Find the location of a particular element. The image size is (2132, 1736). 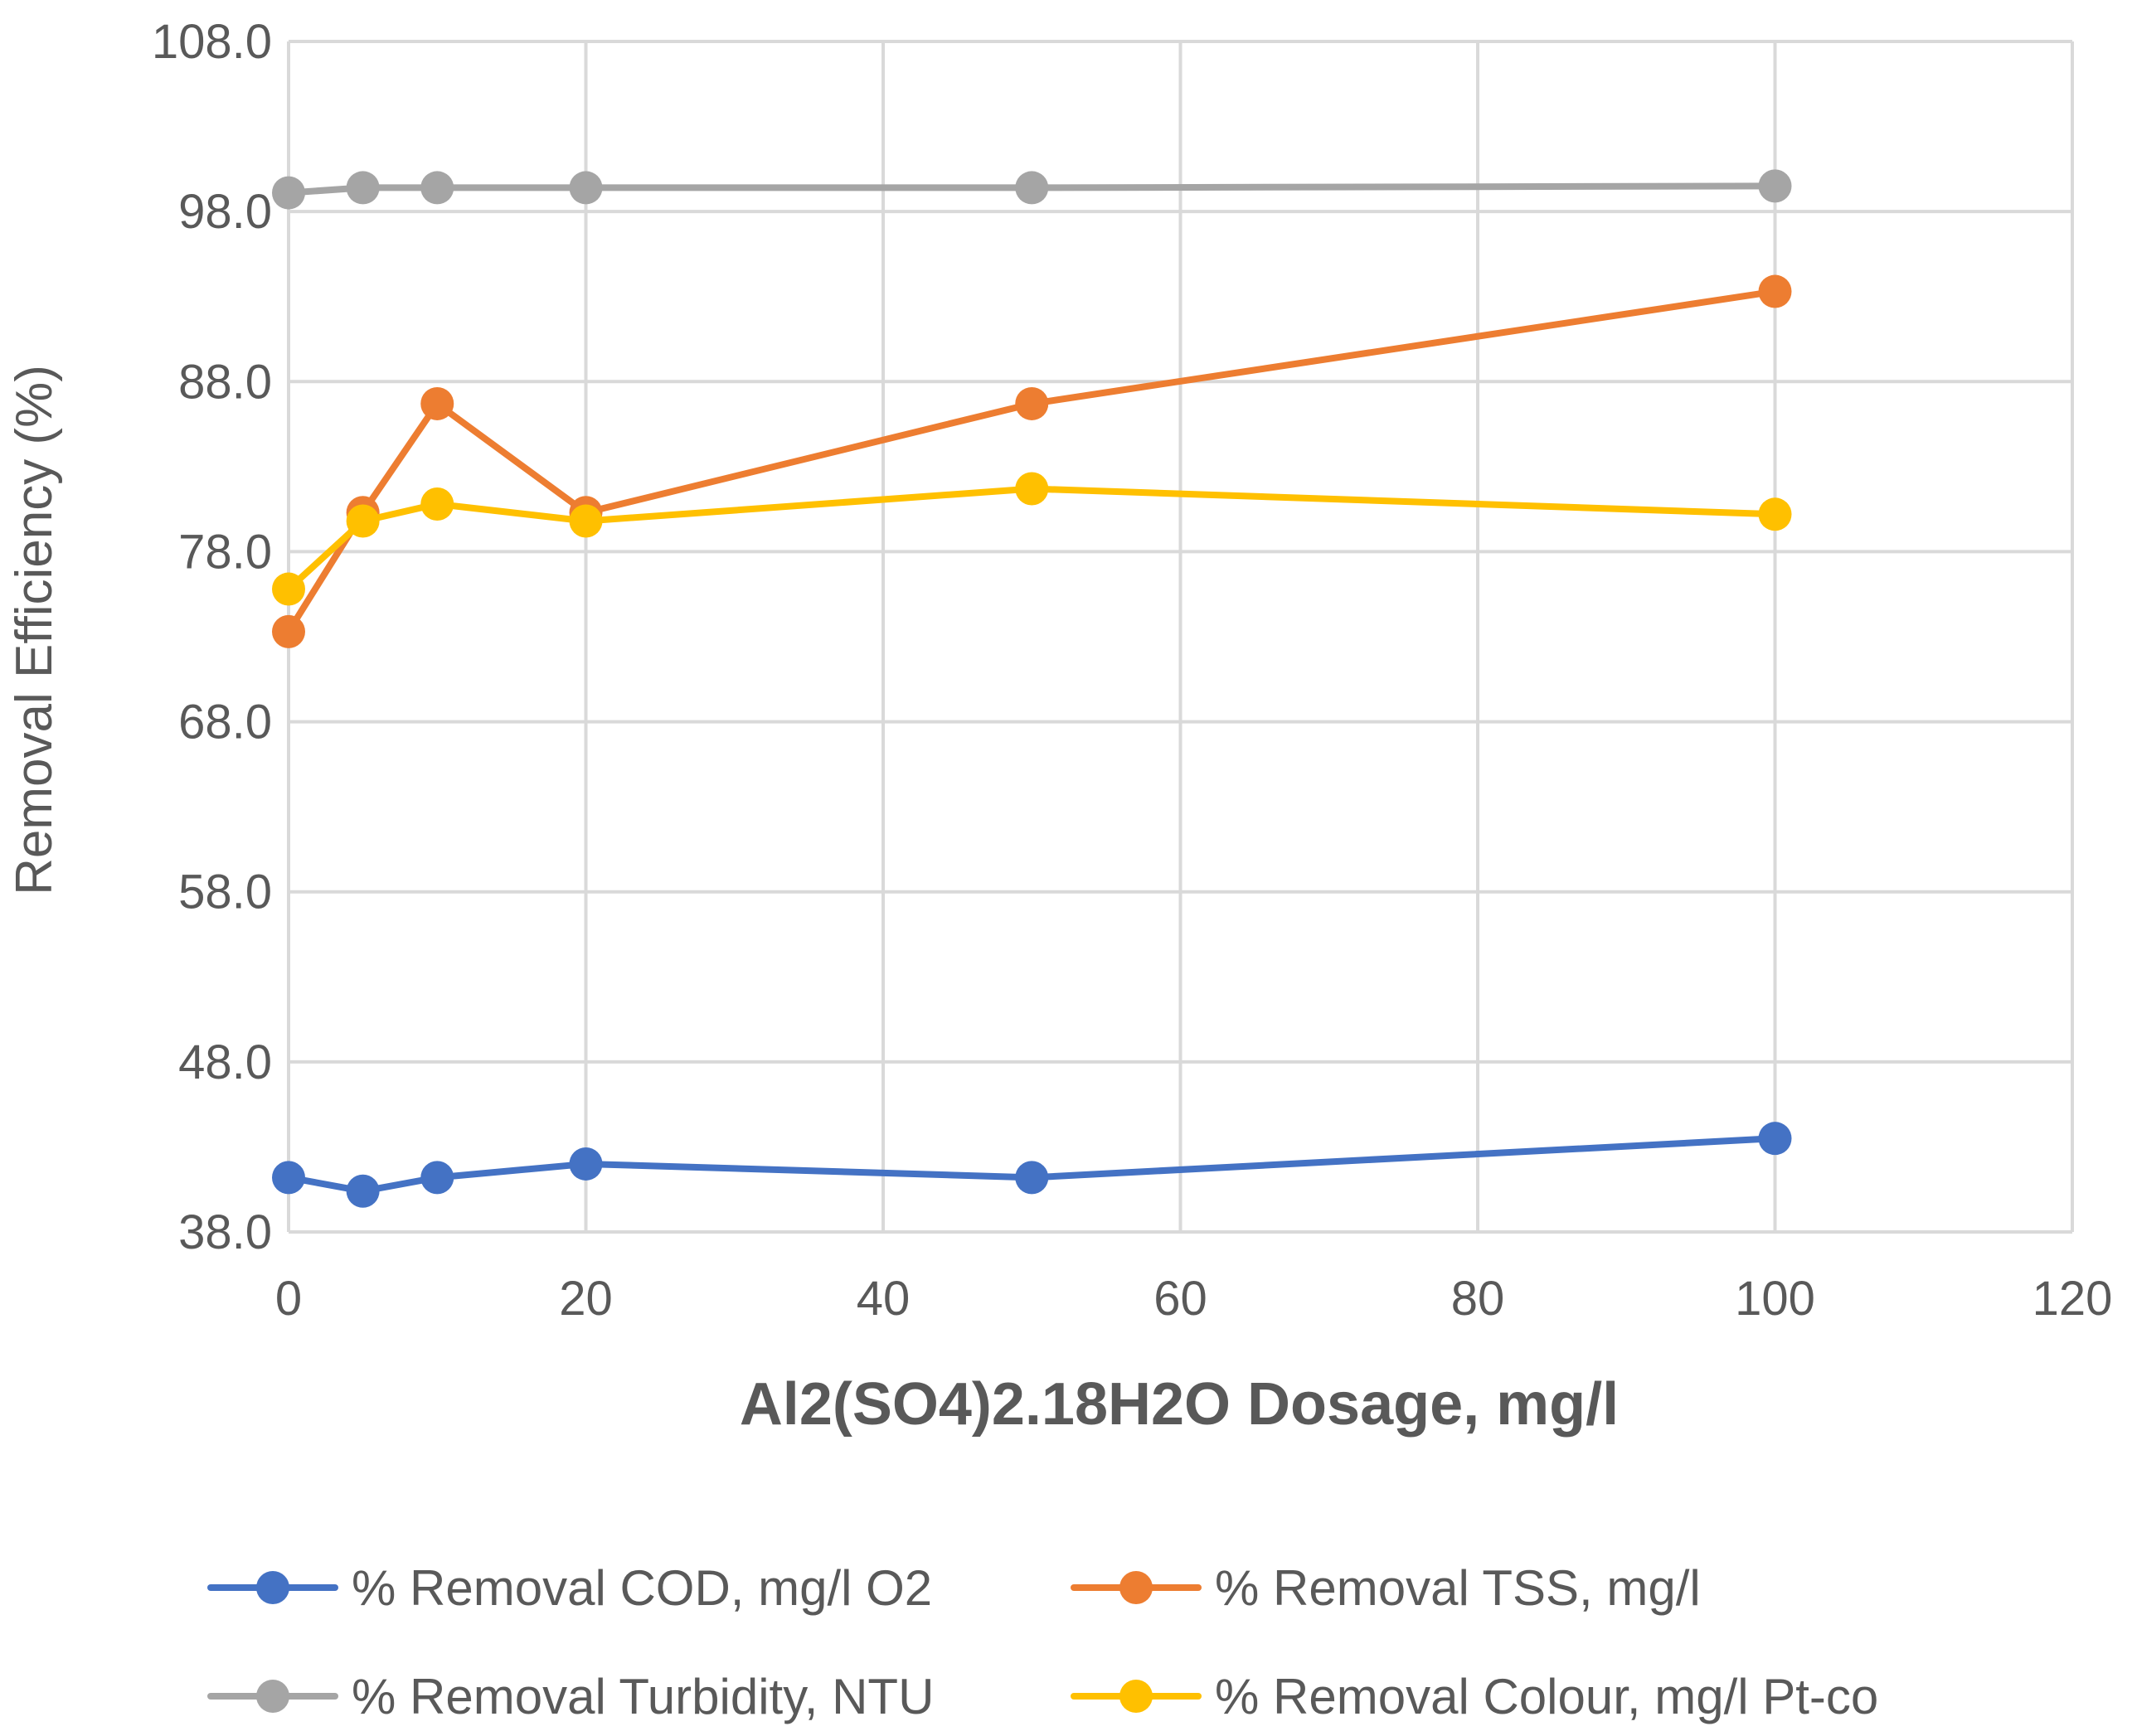

x-tick-label: 40 is located at coordinates (884, 1299).